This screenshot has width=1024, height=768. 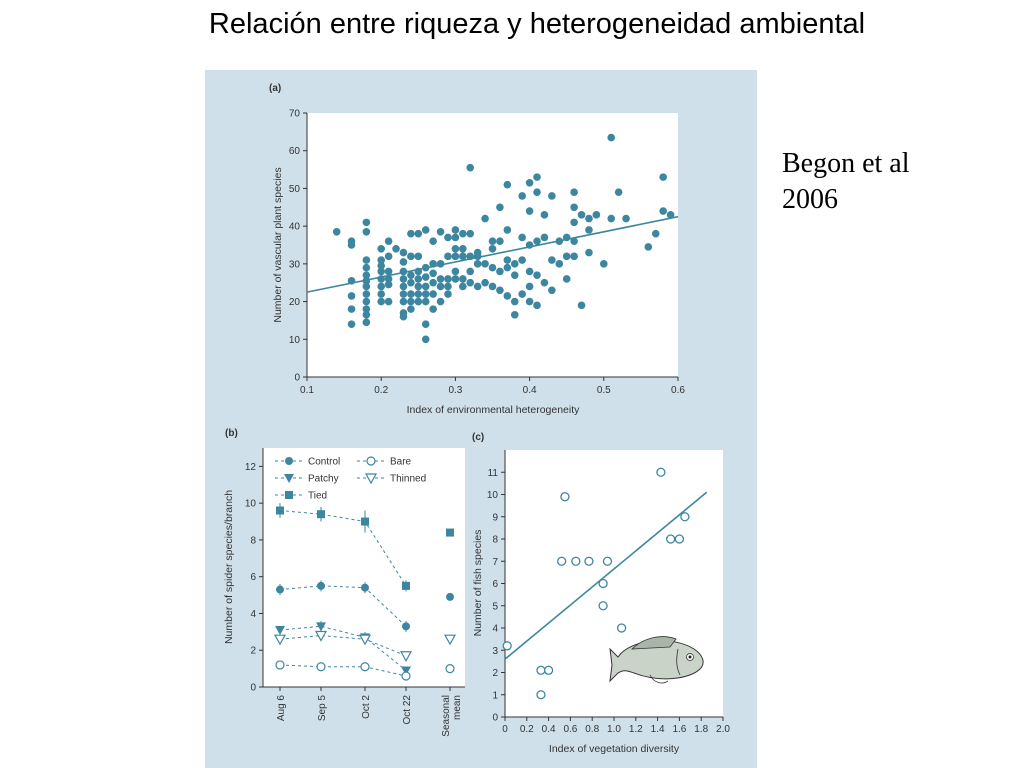 I want to click on plot-a-x-tick-label: 0.2, so click(x=381, y=390).